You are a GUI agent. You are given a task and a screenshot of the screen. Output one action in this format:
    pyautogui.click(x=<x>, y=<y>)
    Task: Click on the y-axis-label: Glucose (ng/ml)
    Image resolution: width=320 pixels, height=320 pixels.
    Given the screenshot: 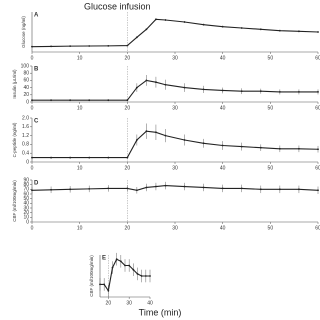 What is the action you would take?
    pyautogui.click(x=23, y=32)
    